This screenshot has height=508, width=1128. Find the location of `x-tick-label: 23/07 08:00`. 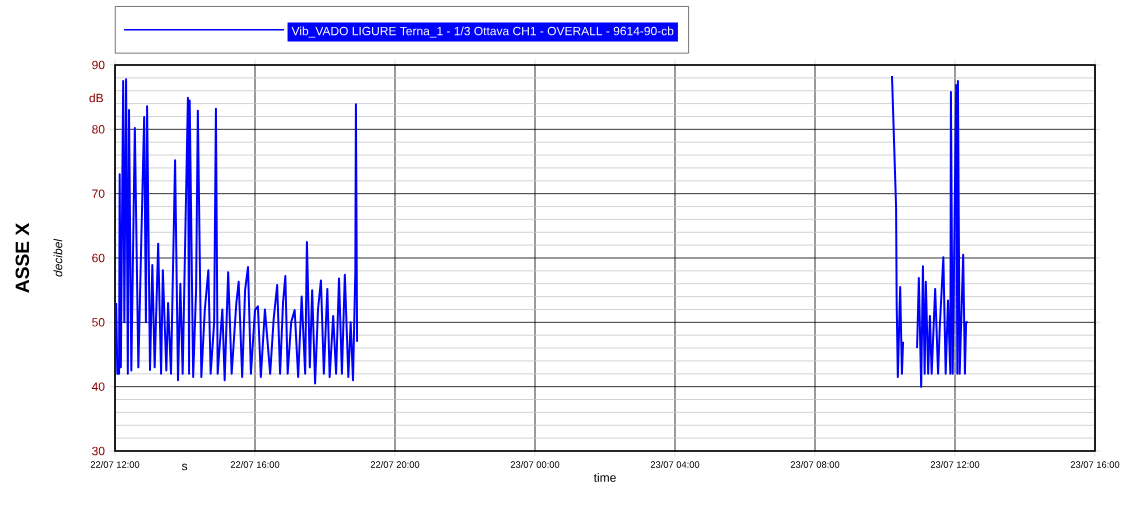

x-tick-label: 23/07 08:00 is located at coordinates (815, 464).